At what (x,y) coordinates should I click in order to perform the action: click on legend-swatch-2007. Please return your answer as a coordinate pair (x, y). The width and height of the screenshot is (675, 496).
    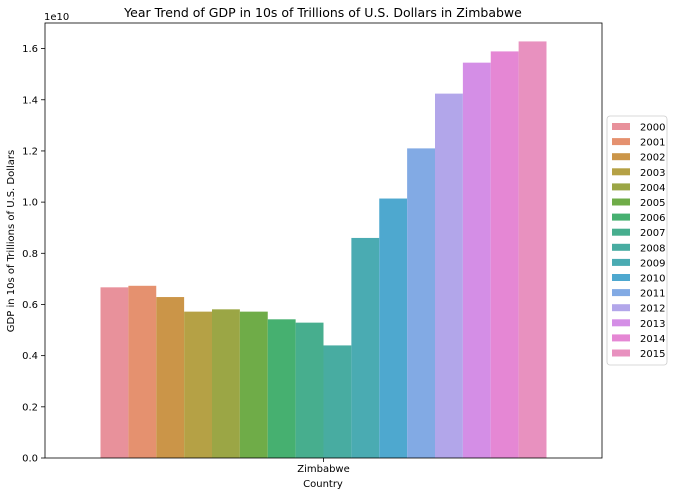
    Looking at the image, I should click on (621, 232).